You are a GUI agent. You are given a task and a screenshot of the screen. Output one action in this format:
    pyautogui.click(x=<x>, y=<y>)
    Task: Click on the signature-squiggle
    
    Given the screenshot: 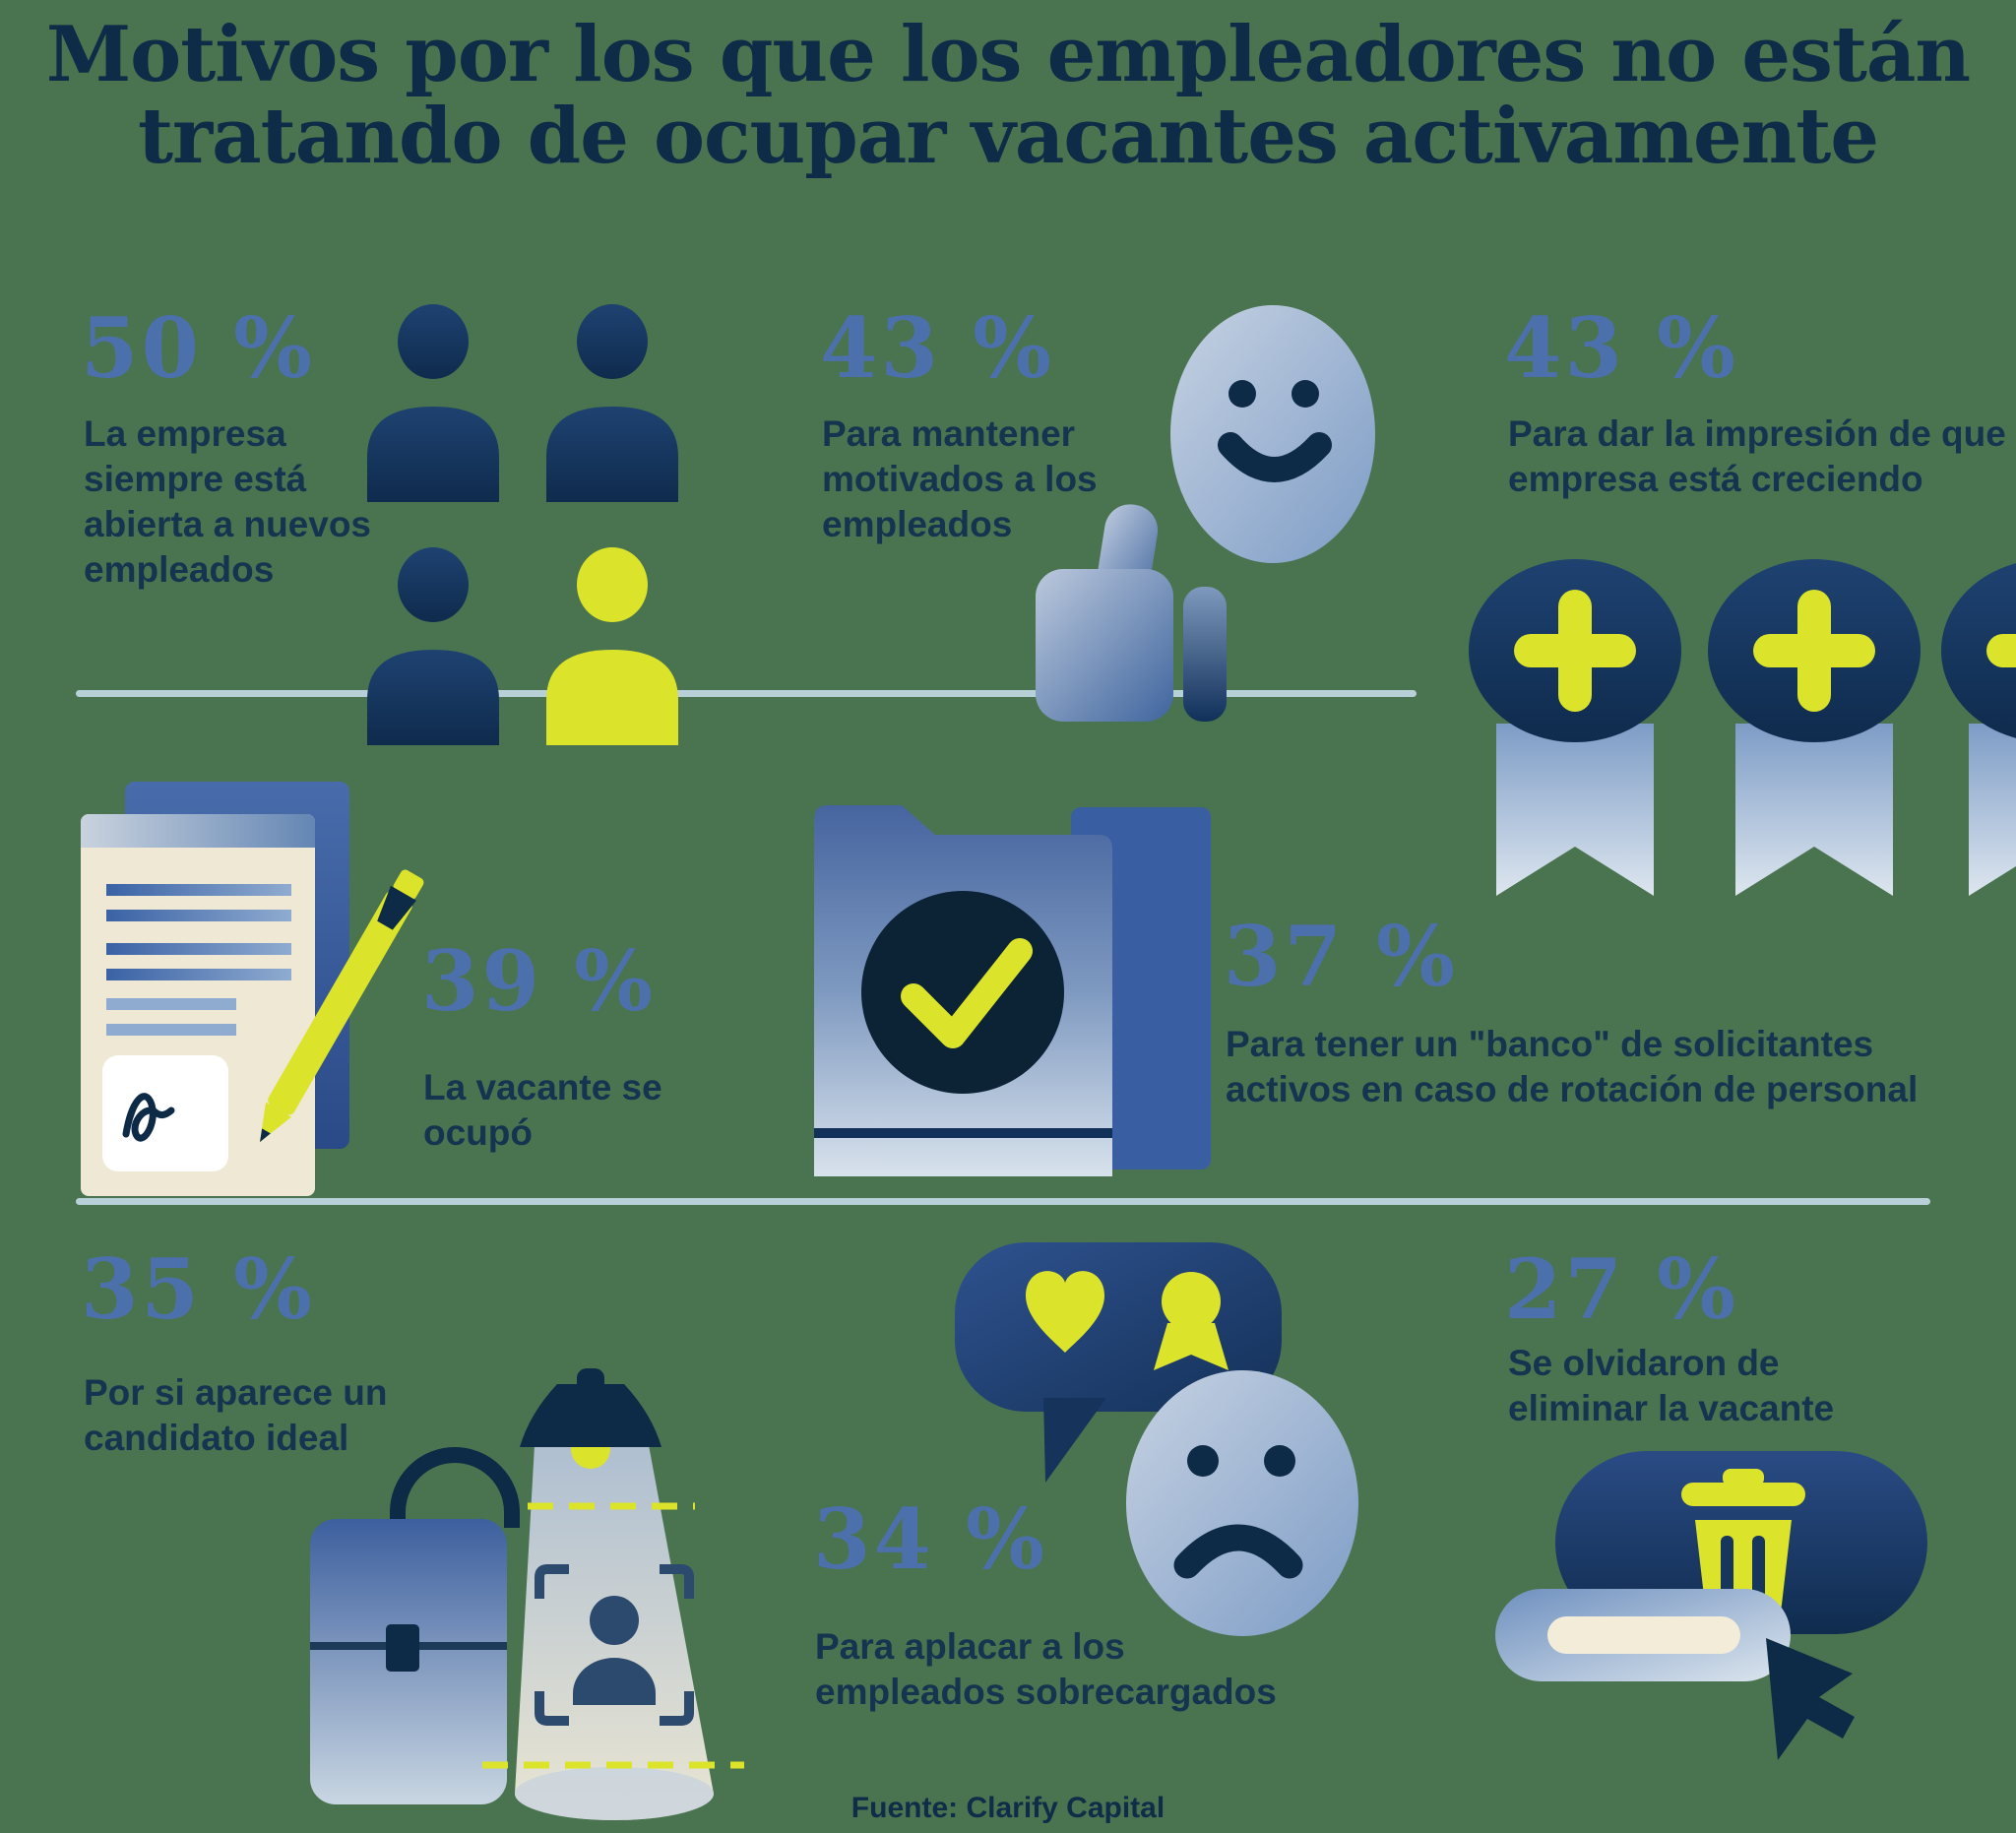 What is the action you would take?
    pyautogui.click(x=148, y=1118)
    